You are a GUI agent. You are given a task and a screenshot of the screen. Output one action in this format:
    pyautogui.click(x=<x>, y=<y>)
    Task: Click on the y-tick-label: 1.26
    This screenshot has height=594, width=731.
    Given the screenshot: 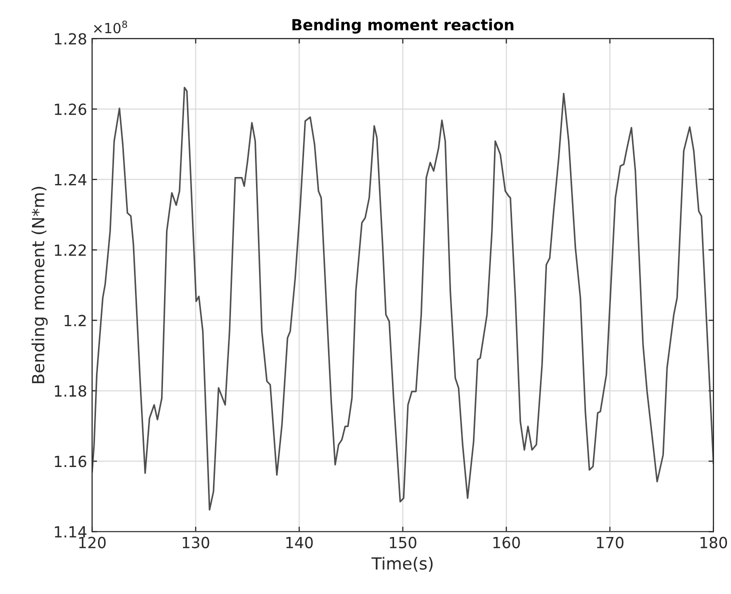 What is the action you would take?
    pyautogui.click(x=70, y=110)
    